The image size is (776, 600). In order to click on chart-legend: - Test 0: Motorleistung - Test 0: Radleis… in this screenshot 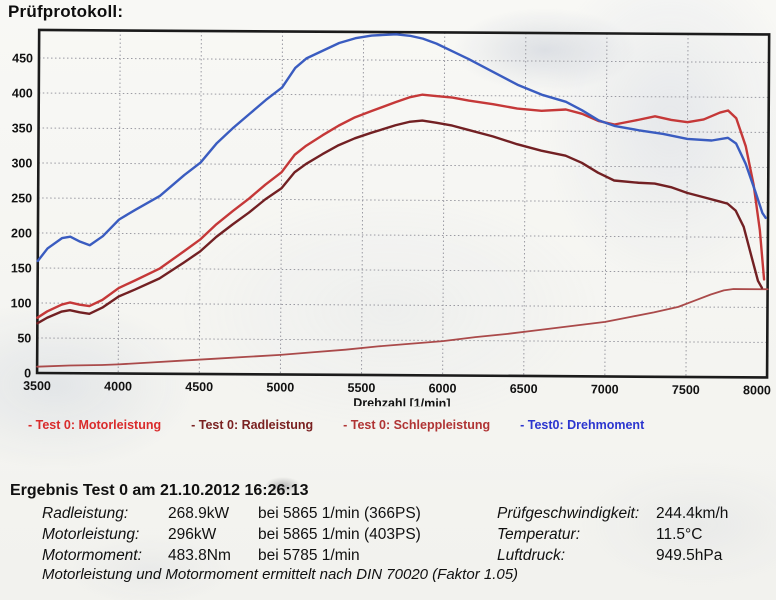, I will do `click(388, 425)`.